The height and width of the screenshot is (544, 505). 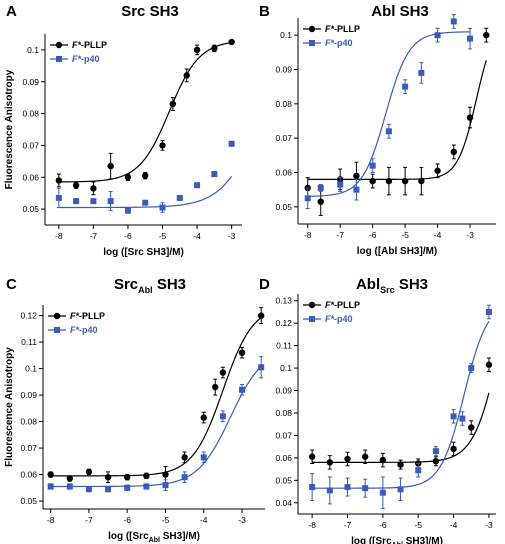 What do you see at coordinates (11, 284) in the screenshot?
I see `panel-letter: C` at bounding box center [11, 284].